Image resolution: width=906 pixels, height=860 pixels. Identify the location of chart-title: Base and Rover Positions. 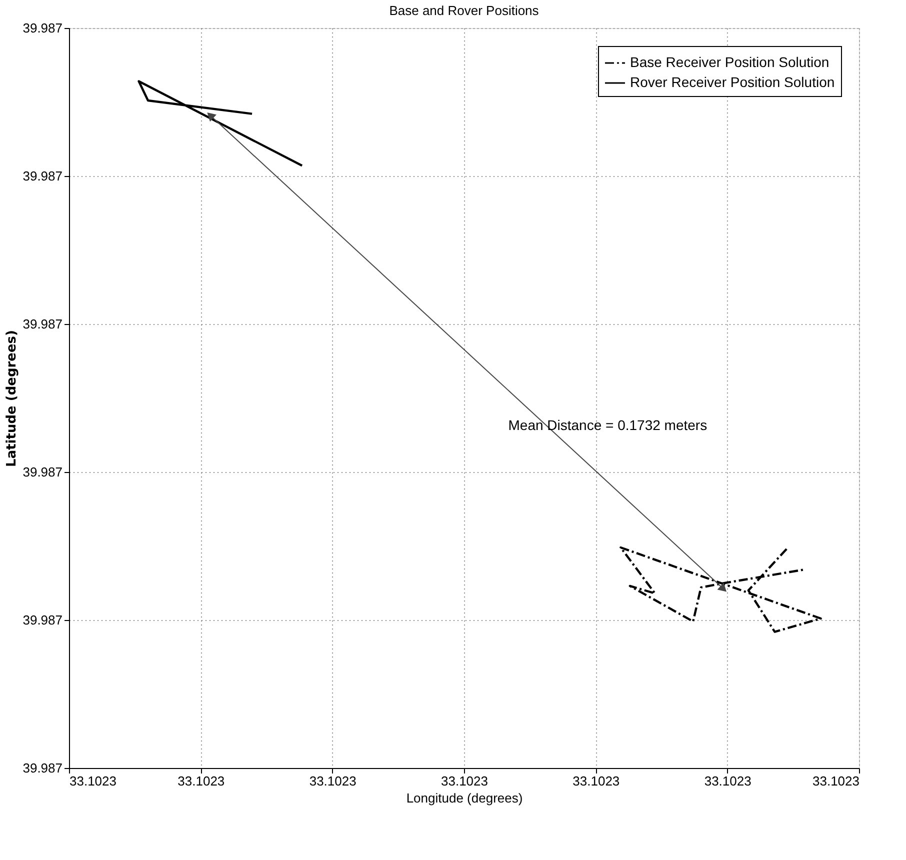
(464, 10).